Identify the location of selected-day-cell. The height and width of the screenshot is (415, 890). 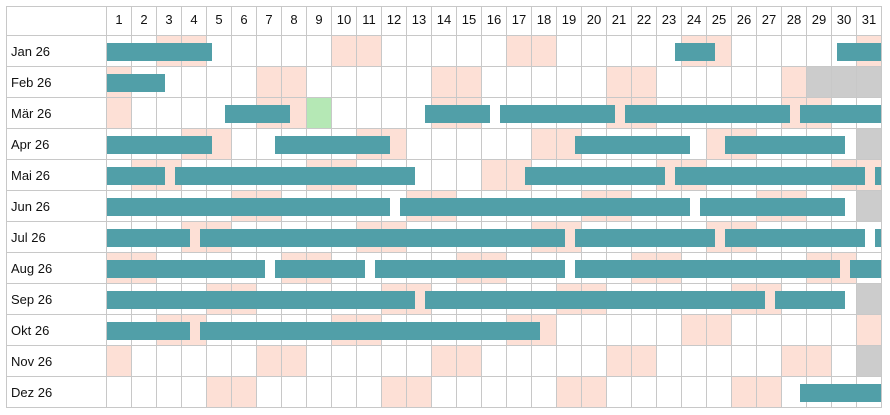
(319, 113).